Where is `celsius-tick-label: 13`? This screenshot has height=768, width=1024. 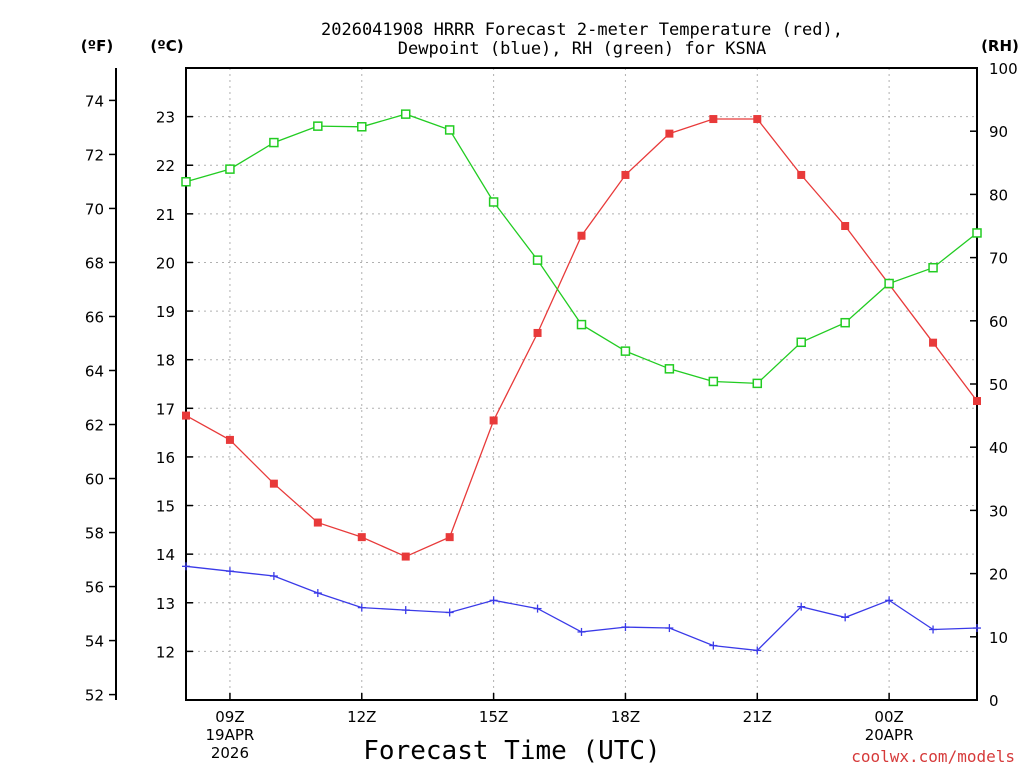 celsius-tick-label: 13 is located at coordinates (165, 604).